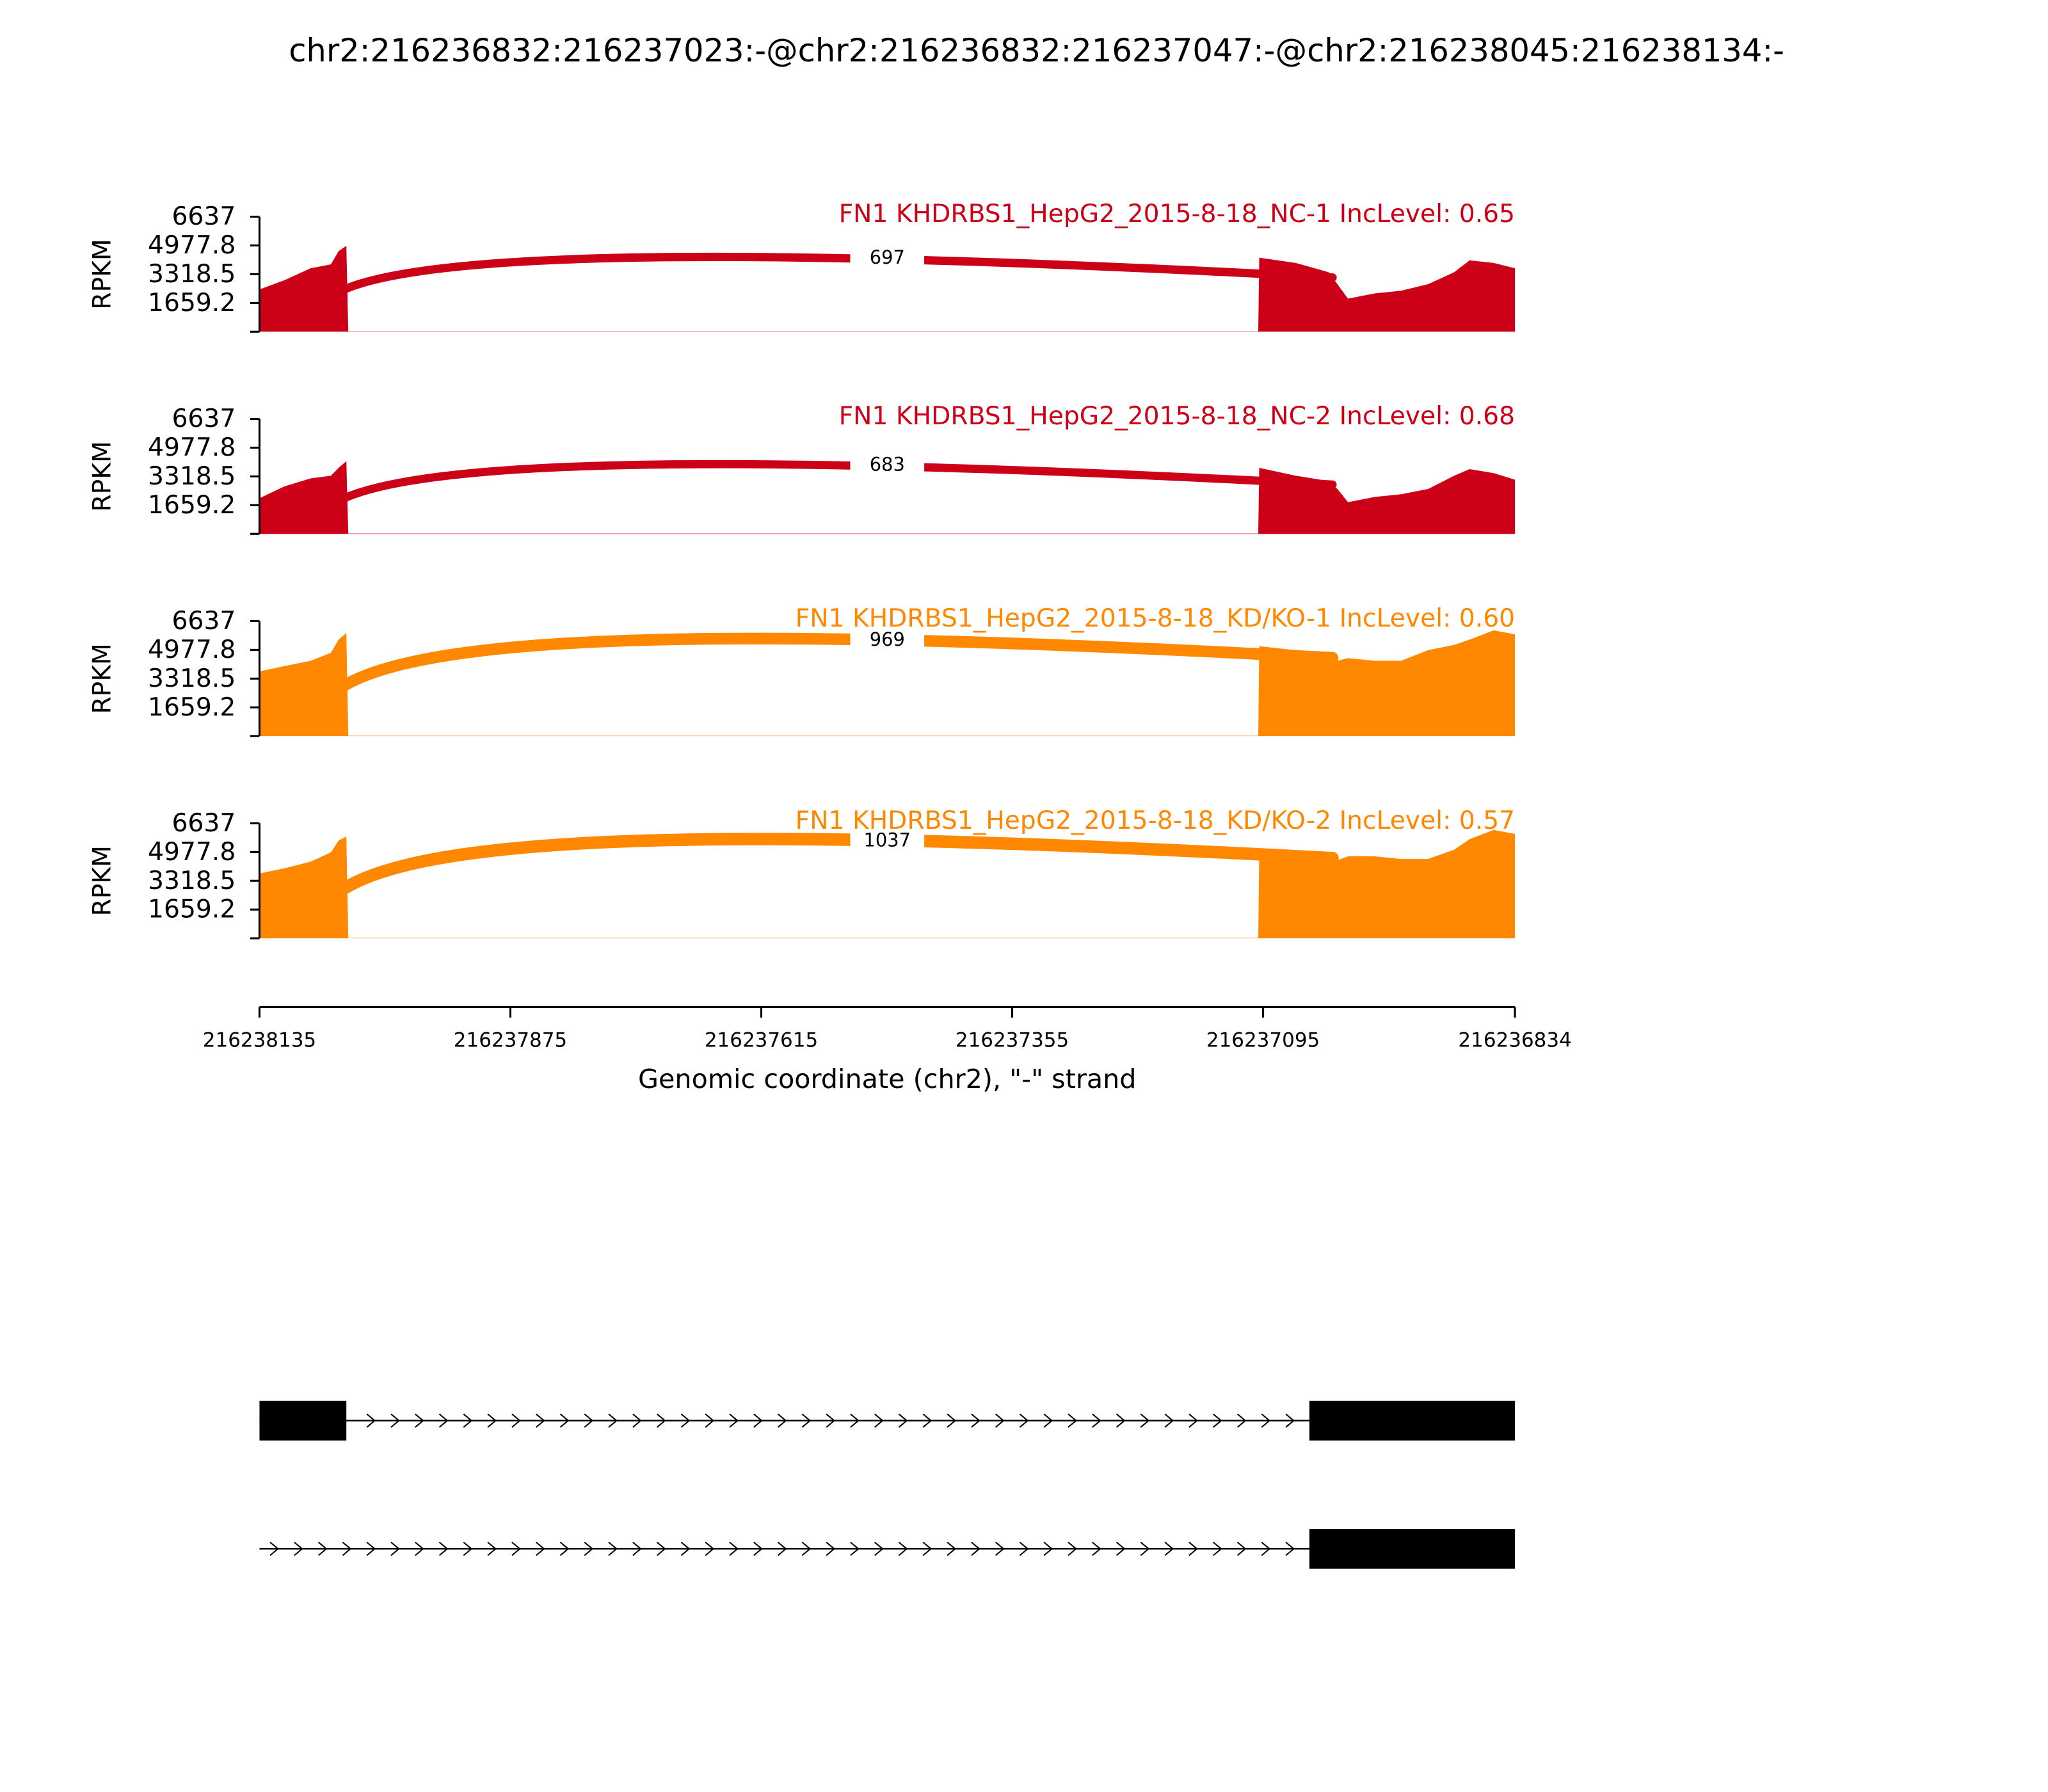 This screenshot has height=1792, width=2048. What do you see at coordinates (1012, 1040) in the screenshot?
I see `x-tick-label: 216237355` at bounding box center [1012, 1040].